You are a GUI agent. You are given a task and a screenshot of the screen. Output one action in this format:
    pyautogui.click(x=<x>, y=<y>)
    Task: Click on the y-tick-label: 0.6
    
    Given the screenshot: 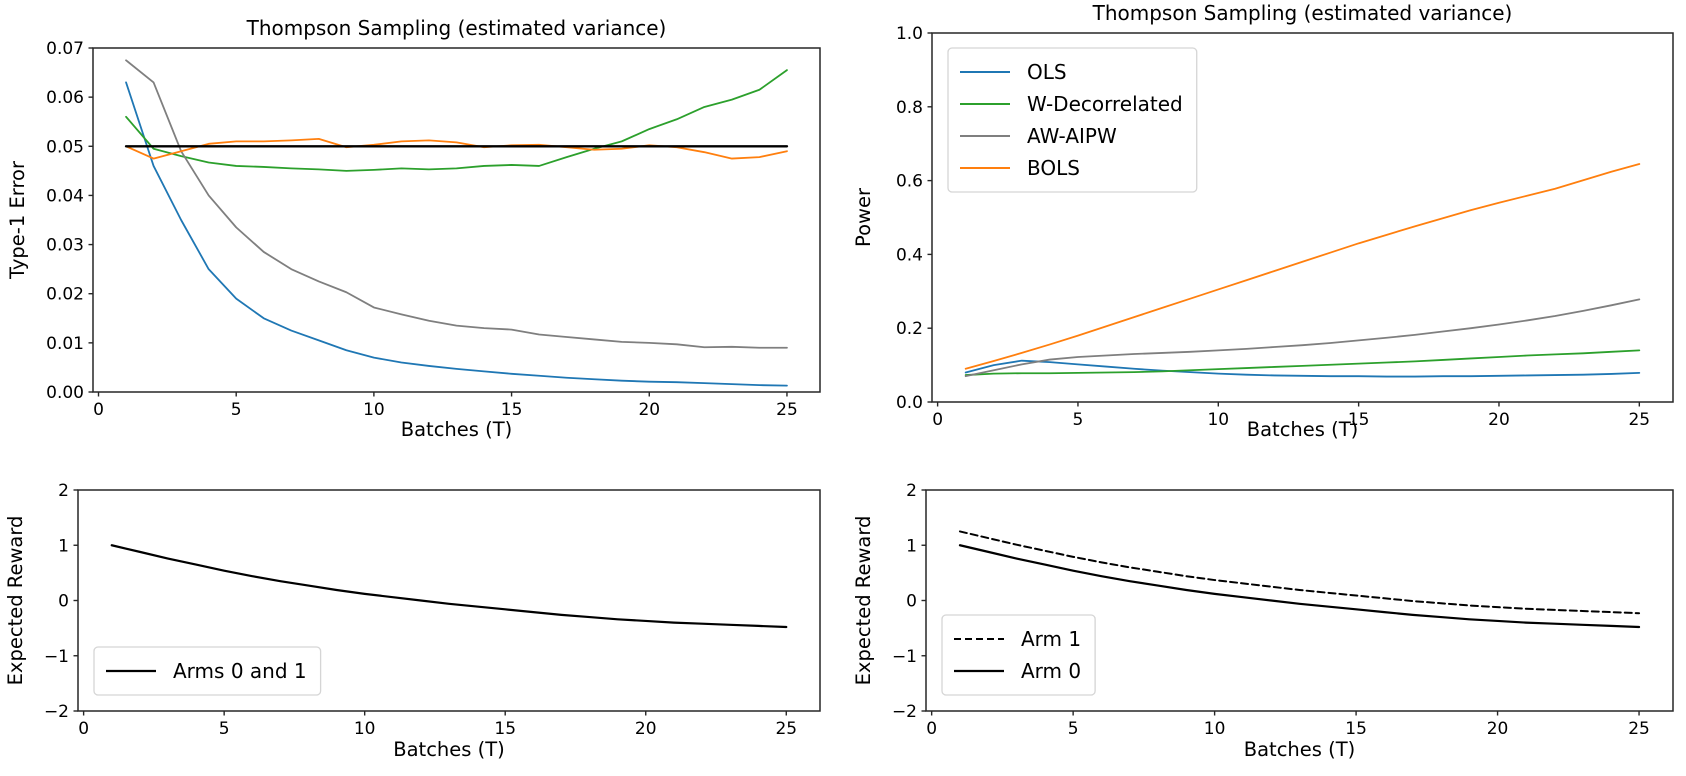 What is the action you would take?
    pyautogui.click(x=909, y=182)
    